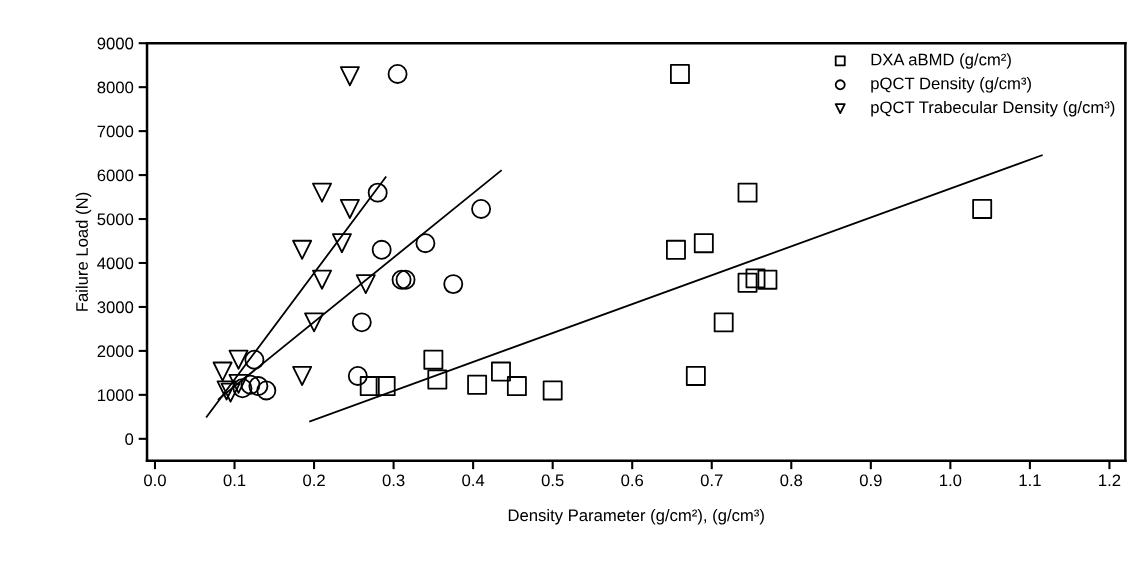 The image size is (1131, 576). What do you see at coordinates (234, 480) in the screenshot?
I see `x-tick-label: 0.1` at bounding box center [234, 480].